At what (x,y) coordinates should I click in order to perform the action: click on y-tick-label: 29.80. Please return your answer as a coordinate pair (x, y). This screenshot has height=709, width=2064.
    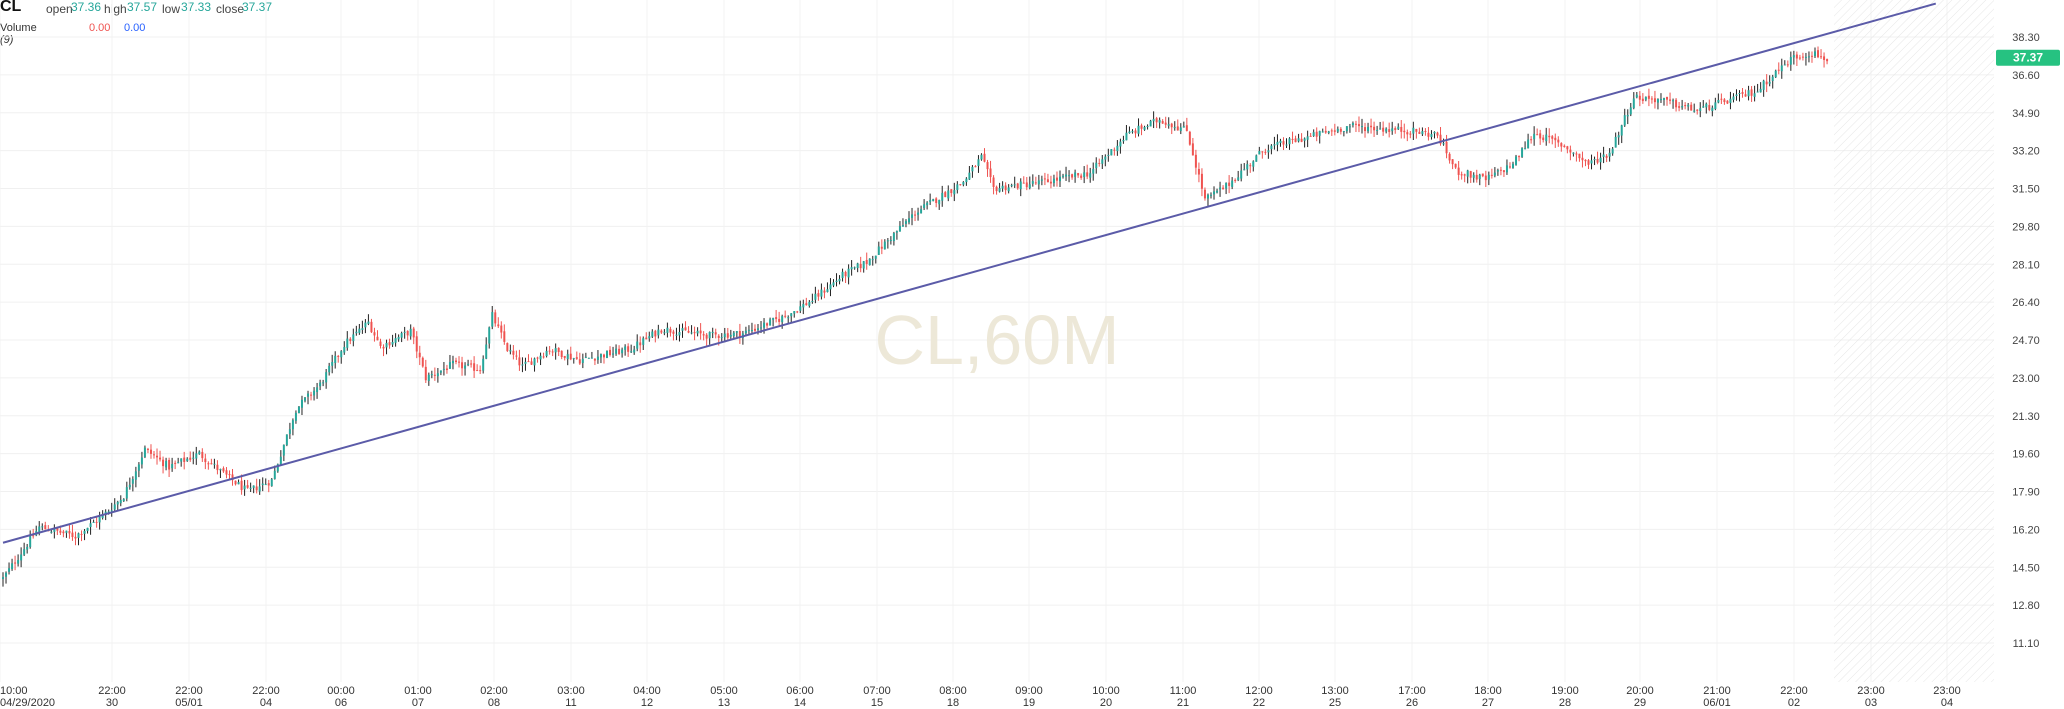
    Looking at the image, I should click on (2026, 227).